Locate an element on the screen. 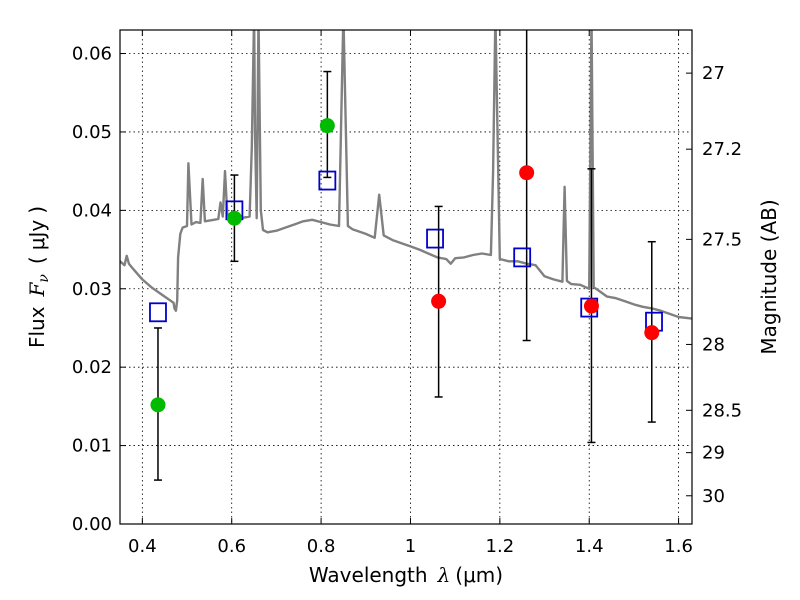 This screenshot has width=800, height=600. magnitude-tick-label: 28 is located at coordinates (713, 344).